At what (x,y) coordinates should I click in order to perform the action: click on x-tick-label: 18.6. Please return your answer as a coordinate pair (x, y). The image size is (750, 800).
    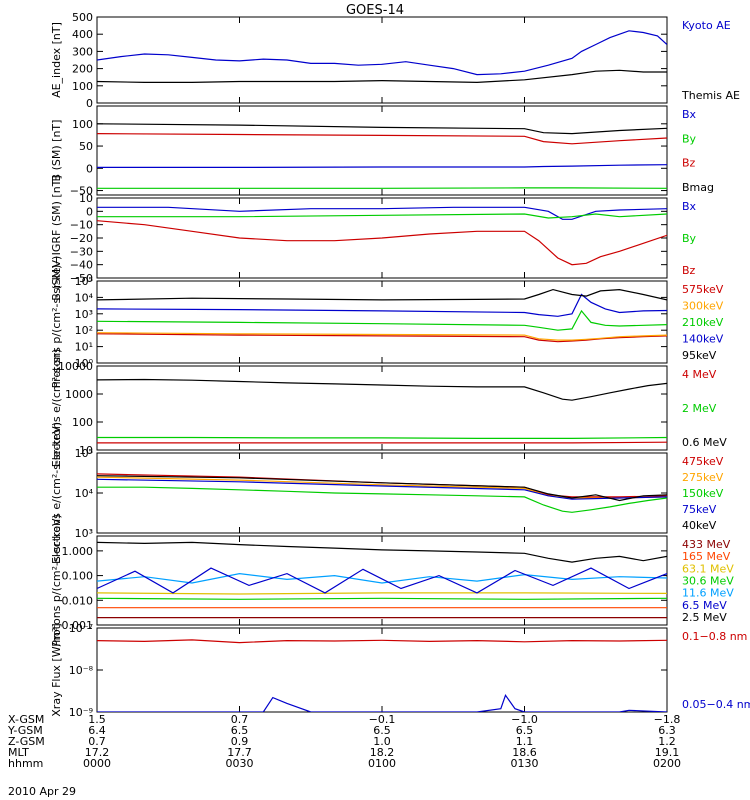
    Looking at the image, I should click on (524, 752).